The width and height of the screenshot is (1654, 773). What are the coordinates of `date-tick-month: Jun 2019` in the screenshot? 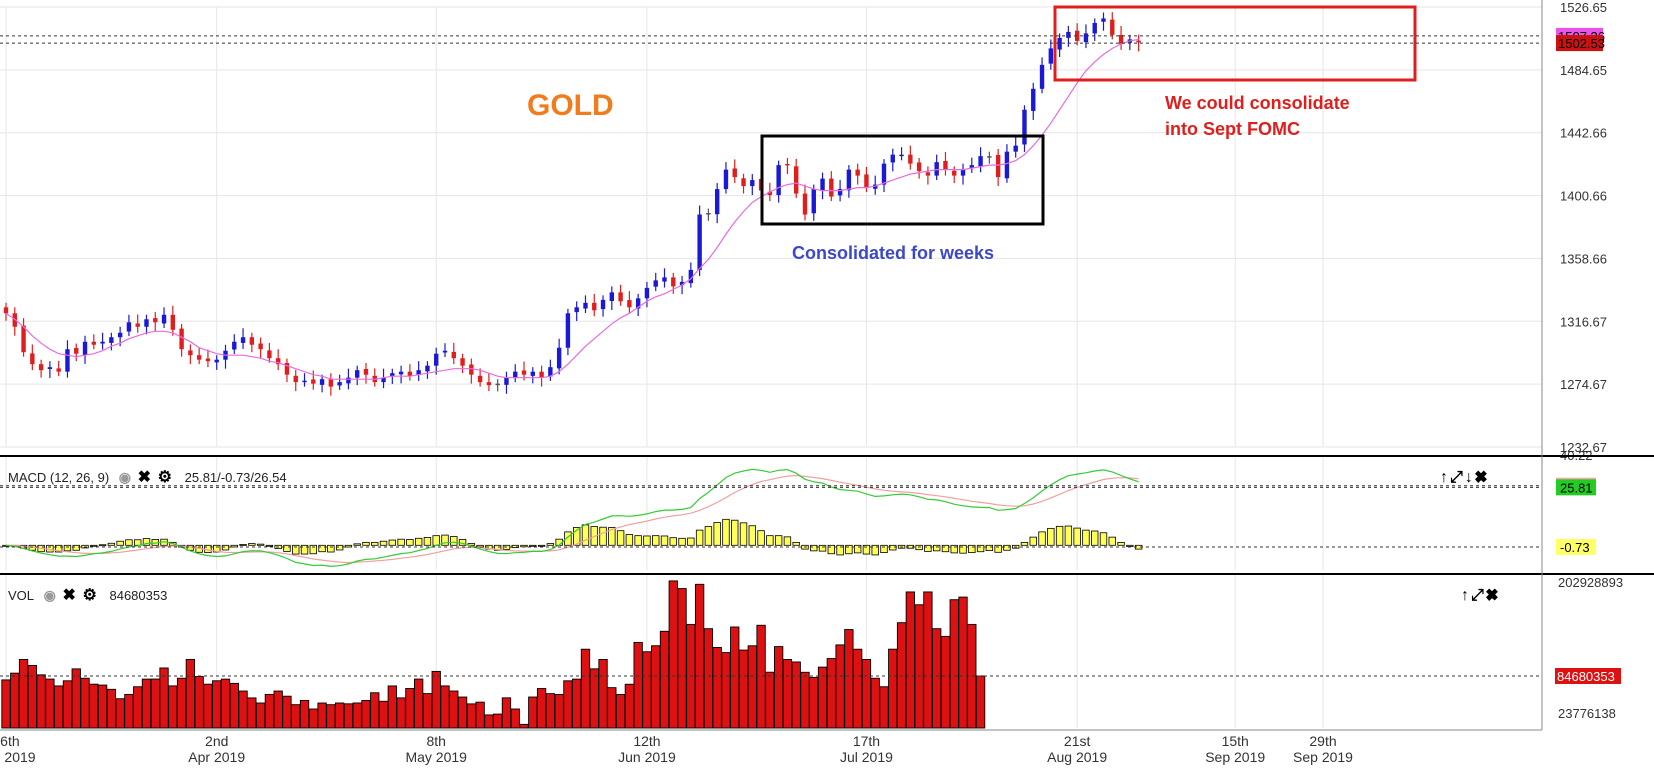 It's located at (647, 757).